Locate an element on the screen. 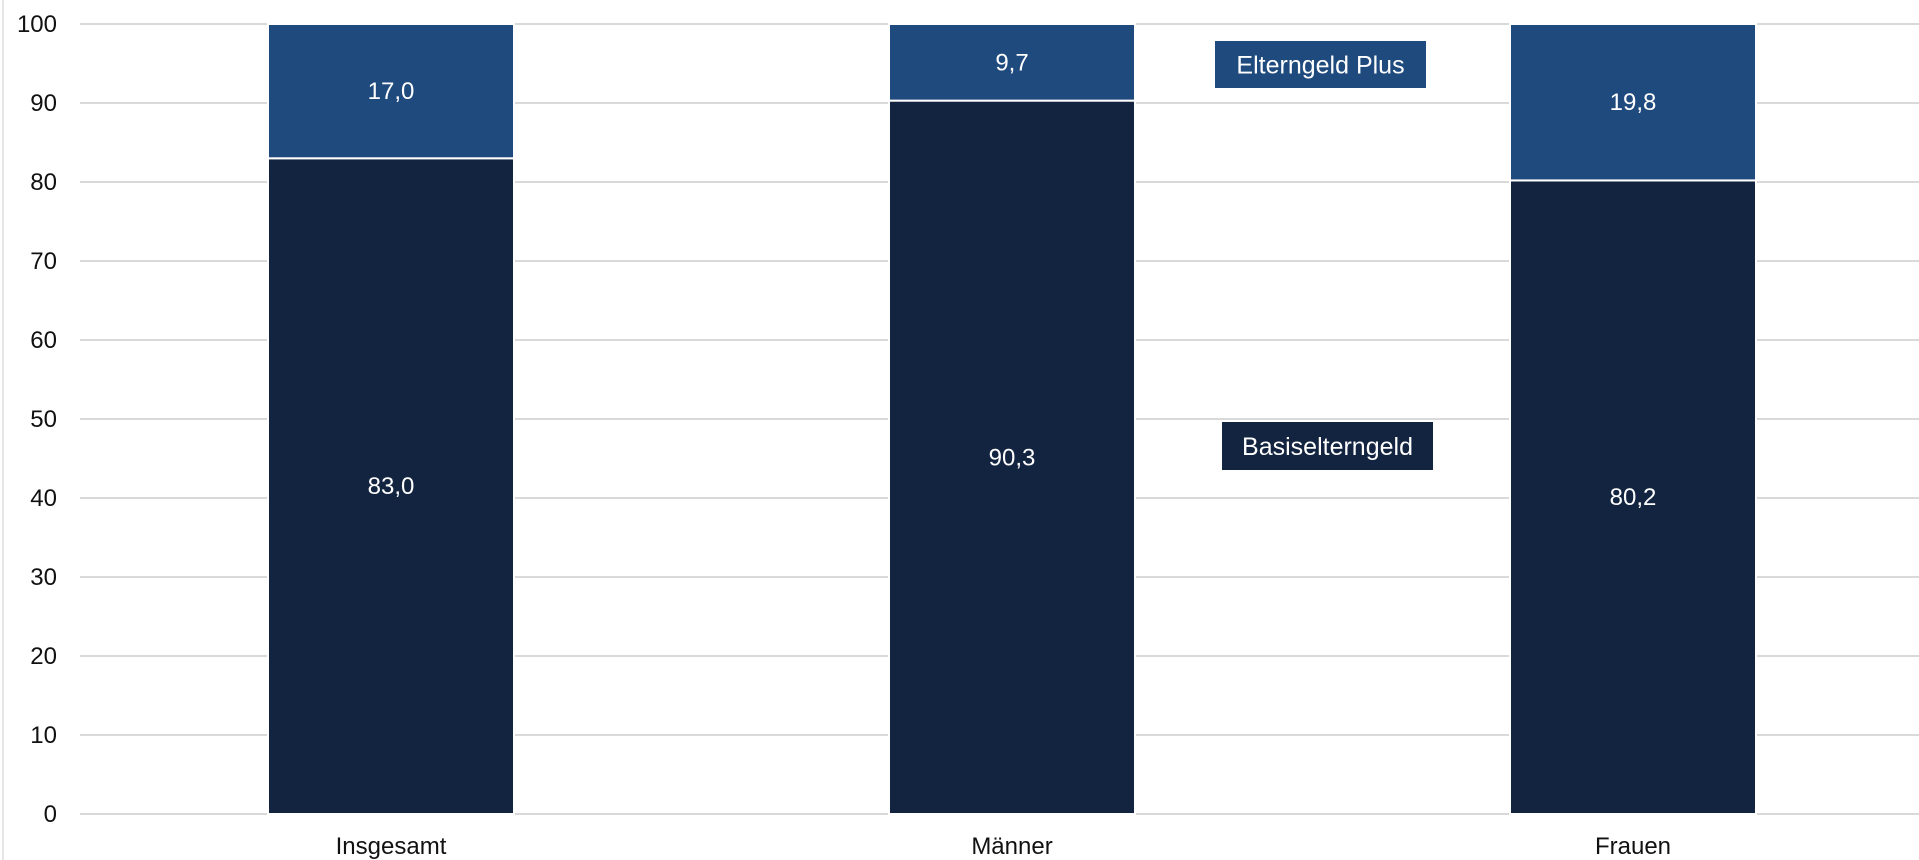 The width and height of the screenshot is (1919, 860). legend-label-elterngeld-plus: Elterngeld Plus is located at coordinates (1320, 66).